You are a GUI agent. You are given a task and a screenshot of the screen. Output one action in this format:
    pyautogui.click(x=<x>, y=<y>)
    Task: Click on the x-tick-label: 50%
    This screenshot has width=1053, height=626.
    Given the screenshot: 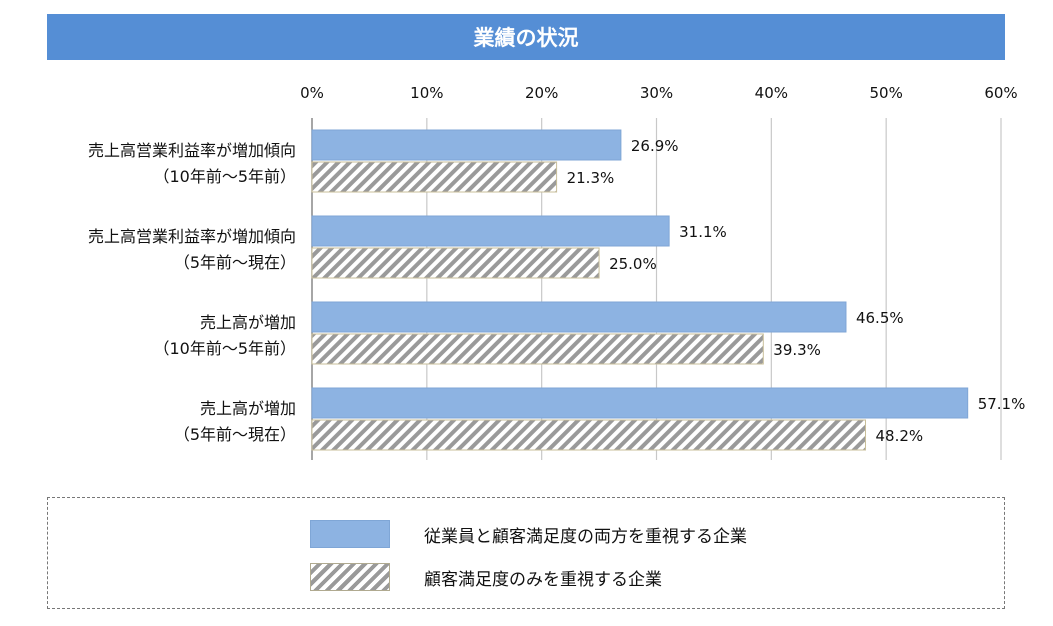 What is the action you would take?
    pyautogui.click(x=885, y=93)
    